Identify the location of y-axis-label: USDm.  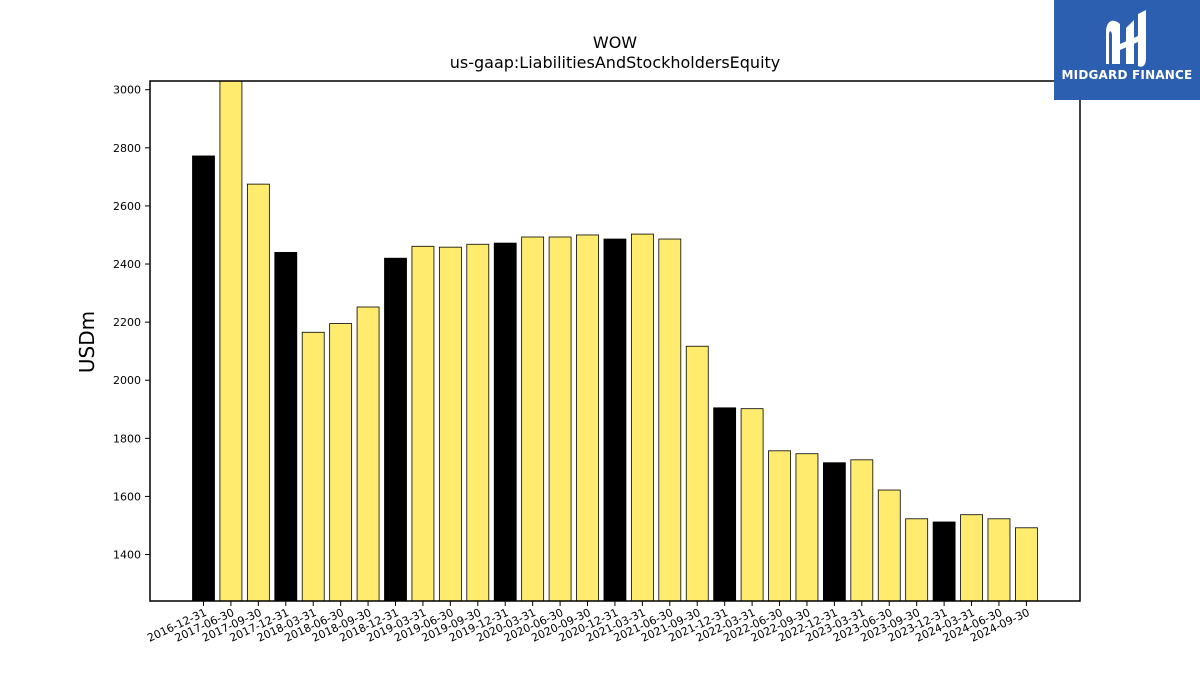
(87, 342).